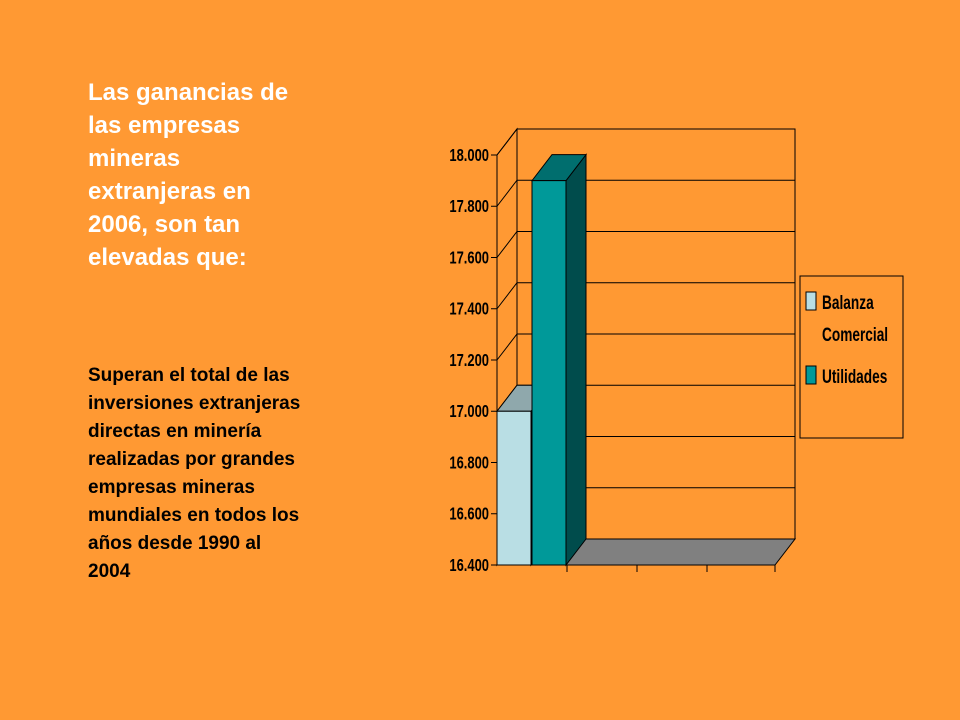  I want to click on y-tick-label: 17.600, so click(469, 259).